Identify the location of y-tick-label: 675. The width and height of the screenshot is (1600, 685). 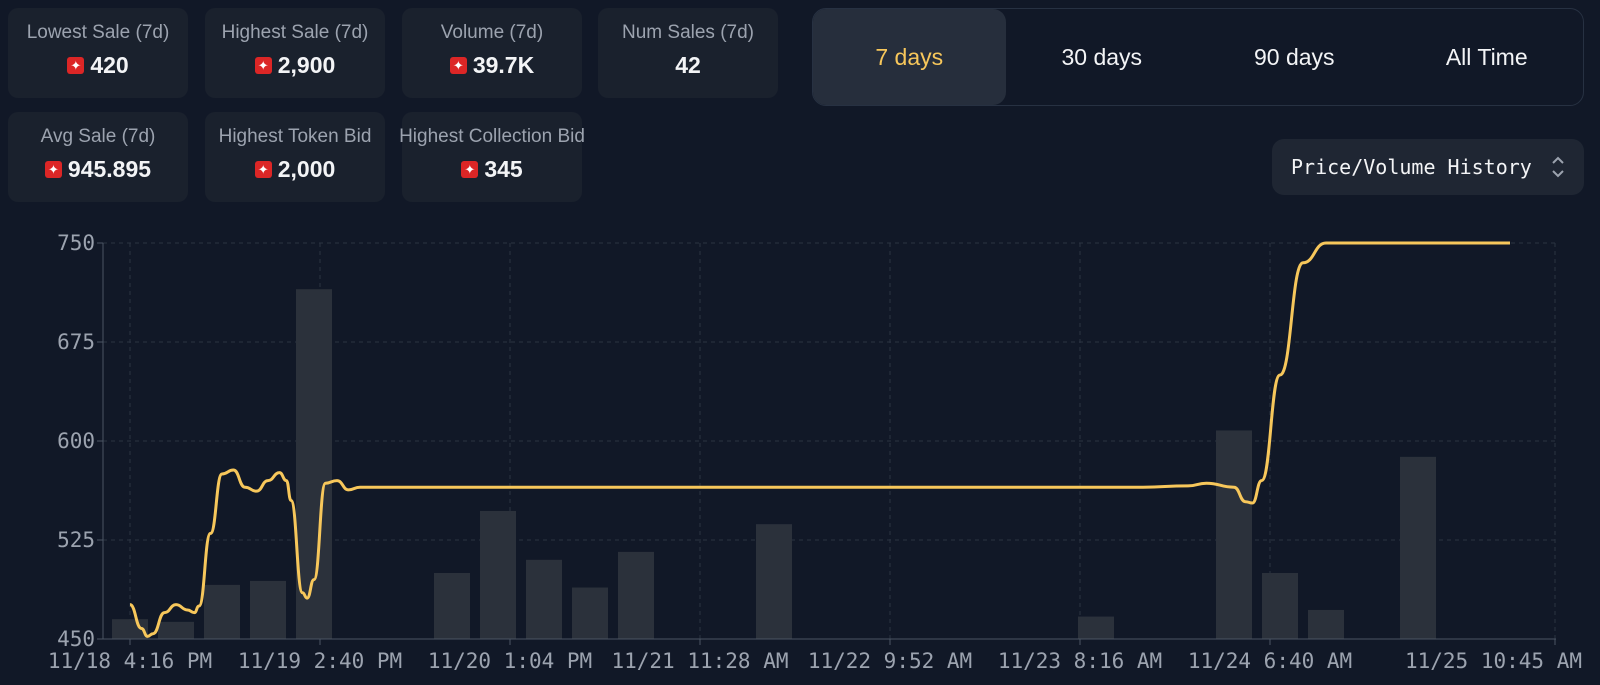
(76, 342).